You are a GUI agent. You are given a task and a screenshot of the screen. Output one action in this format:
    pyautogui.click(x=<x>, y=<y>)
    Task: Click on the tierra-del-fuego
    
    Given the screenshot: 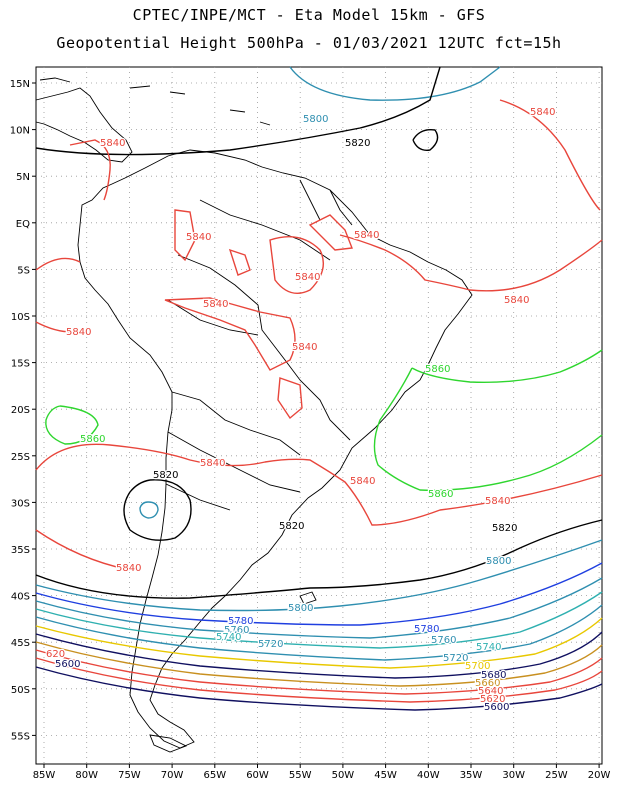 What is the action you would take?
    pyautogui.click(x=168, y=743)
    